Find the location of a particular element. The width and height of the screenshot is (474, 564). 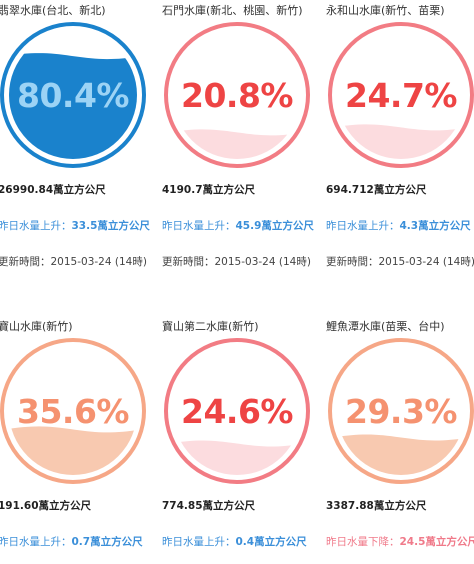

daily-change: 昨日水量上升：4.3萬立方公尺 is located at coordinates (398, 225).